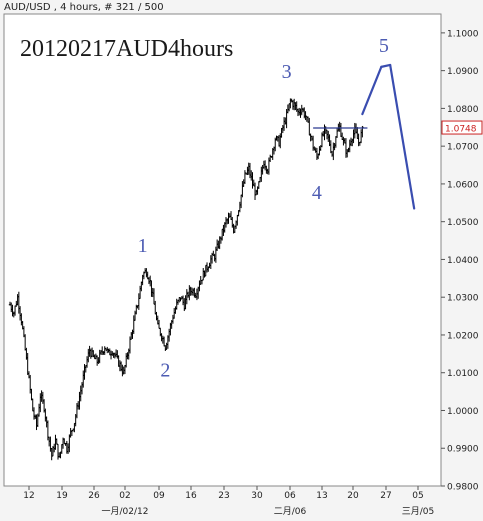  Describe the element at coordinates (94, 496) in the screenshot. I see `x-tick-label: 26` at that location.